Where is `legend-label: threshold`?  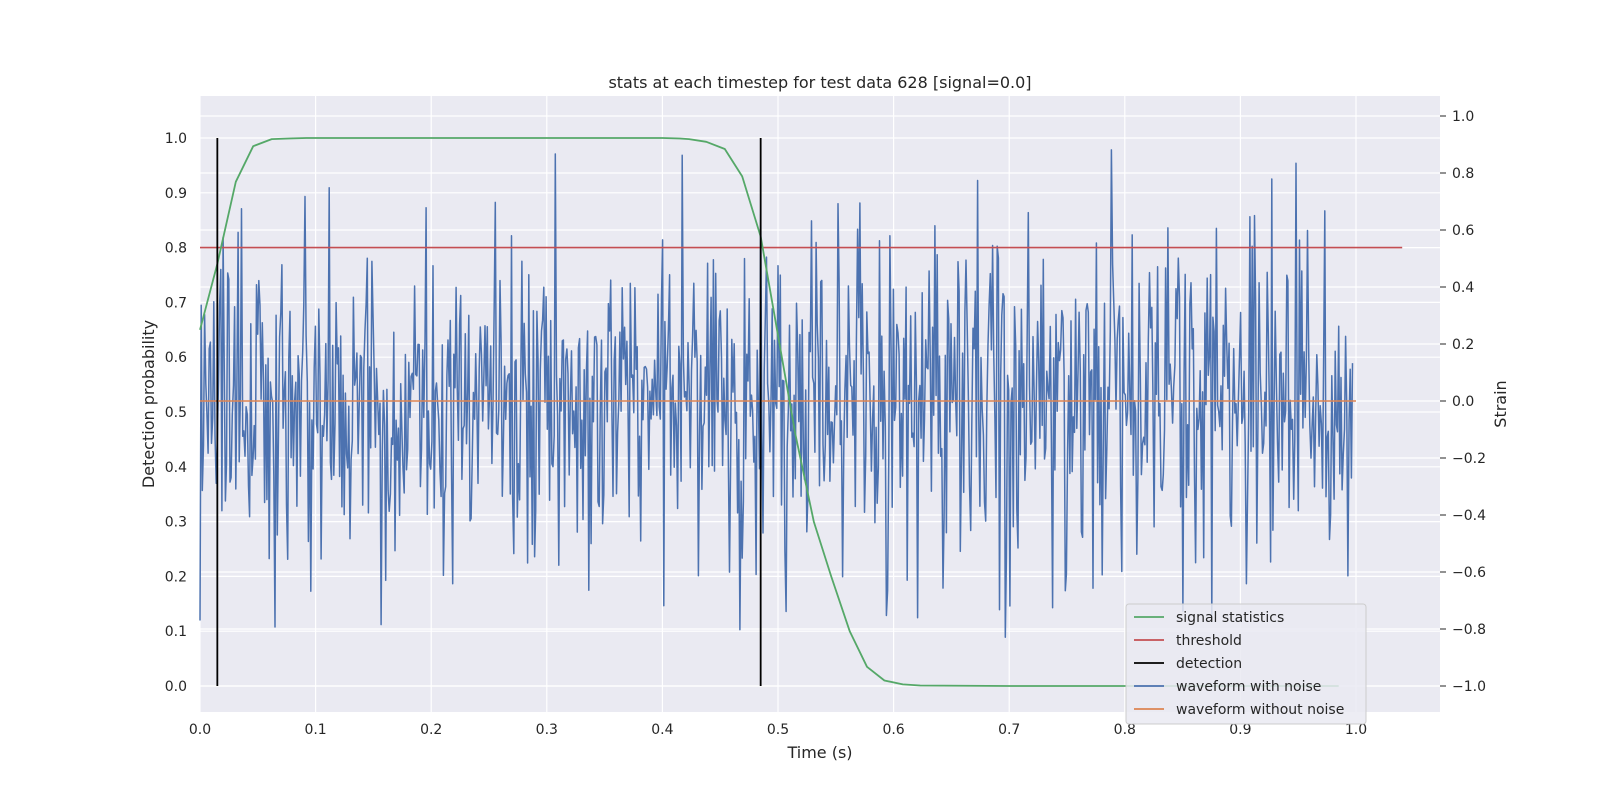 legend-label: threshold is located at coordinates (1209, 641).